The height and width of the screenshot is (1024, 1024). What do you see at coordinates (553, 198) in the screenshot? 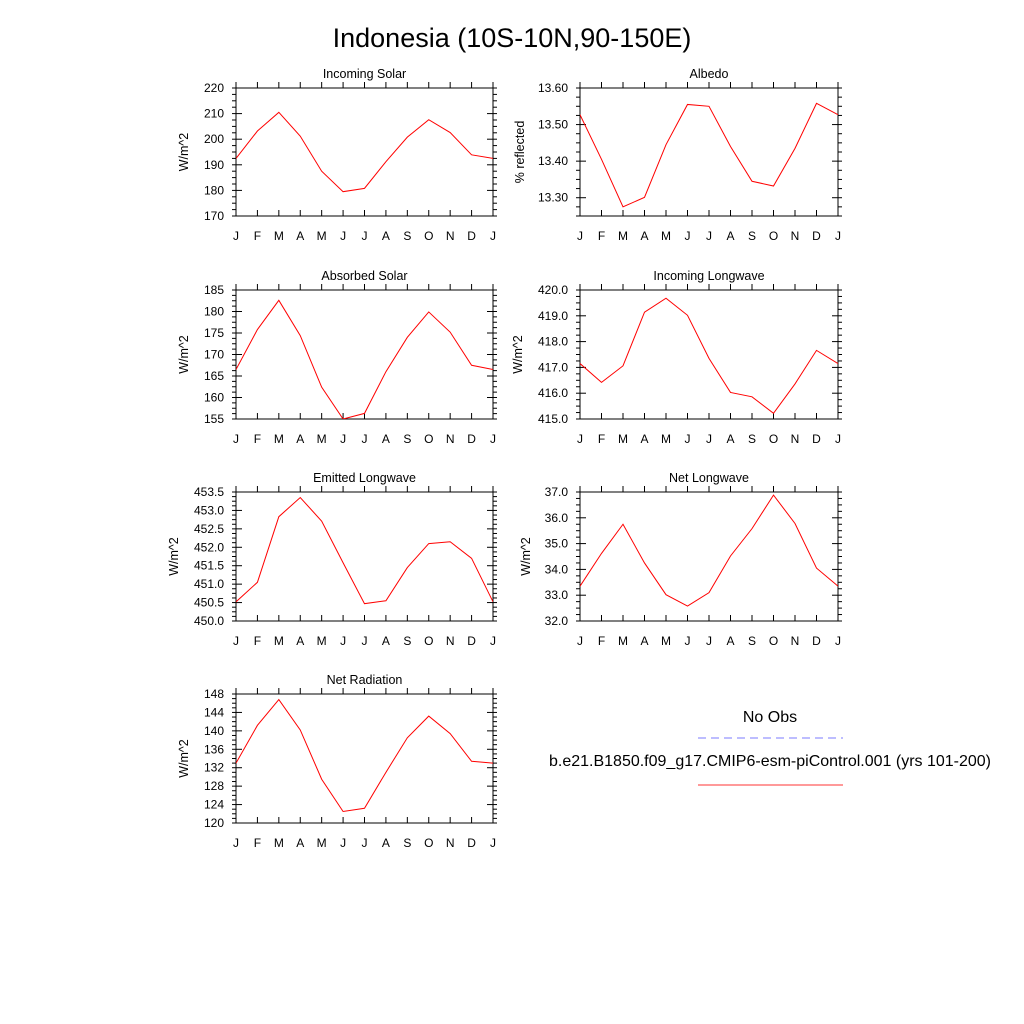
I see `albedo-ytick-label: 13.30` at bounding box center [553, 198].